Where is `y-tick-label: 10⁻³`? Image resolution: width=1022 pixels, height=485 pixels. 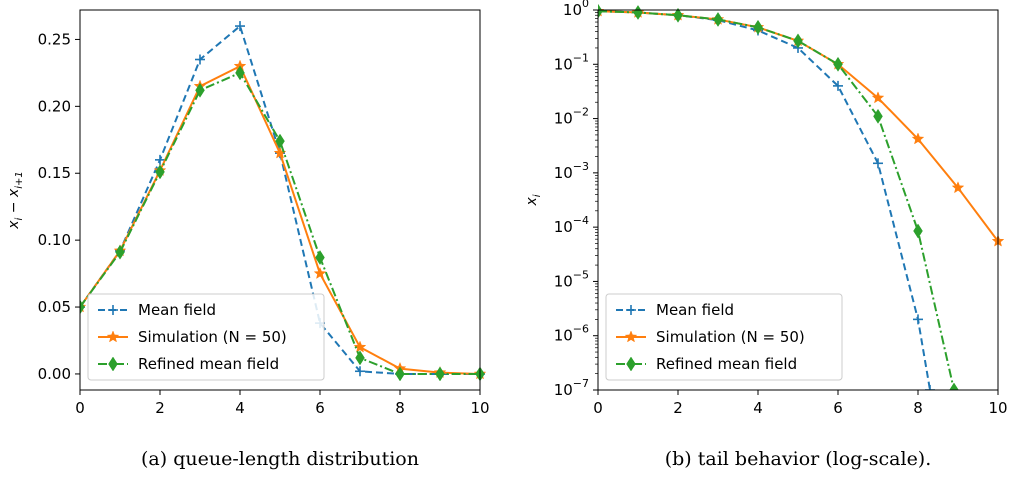 y-tick-label: 10⁻³ is located at coordinates (571, 171).